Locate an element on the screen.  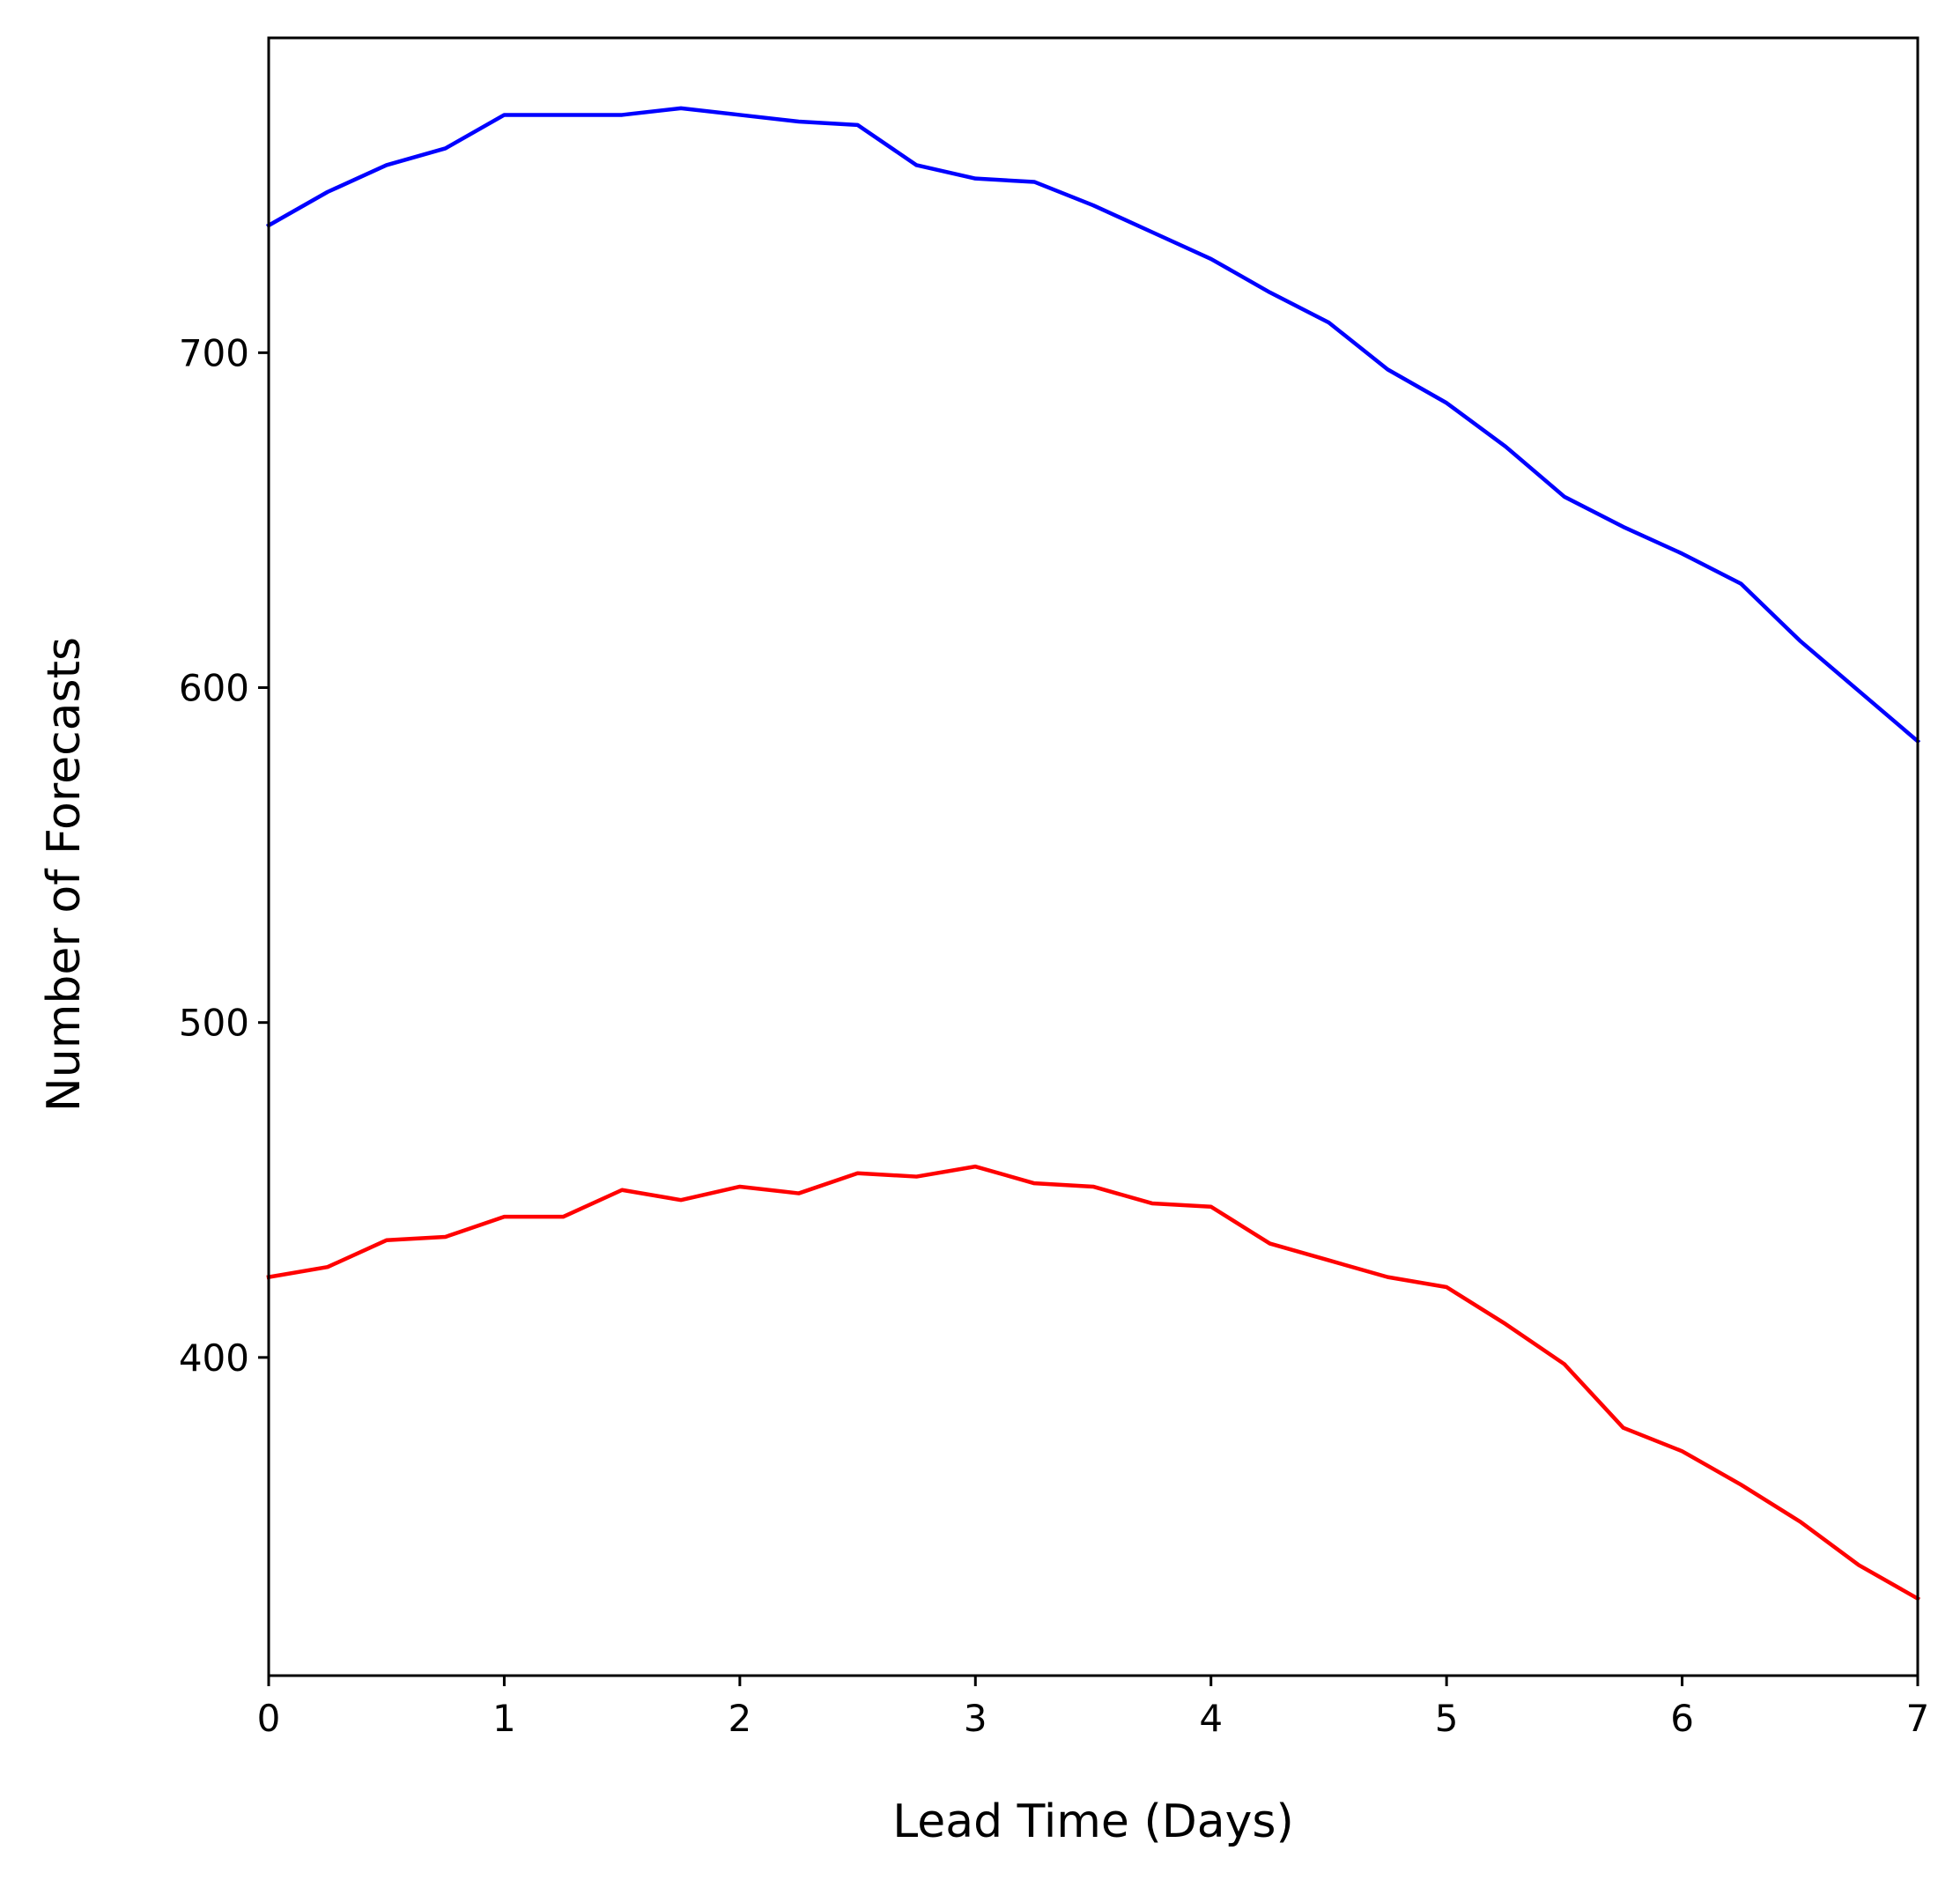
y-tick-label: 600 is located at coordinates (214, 688).